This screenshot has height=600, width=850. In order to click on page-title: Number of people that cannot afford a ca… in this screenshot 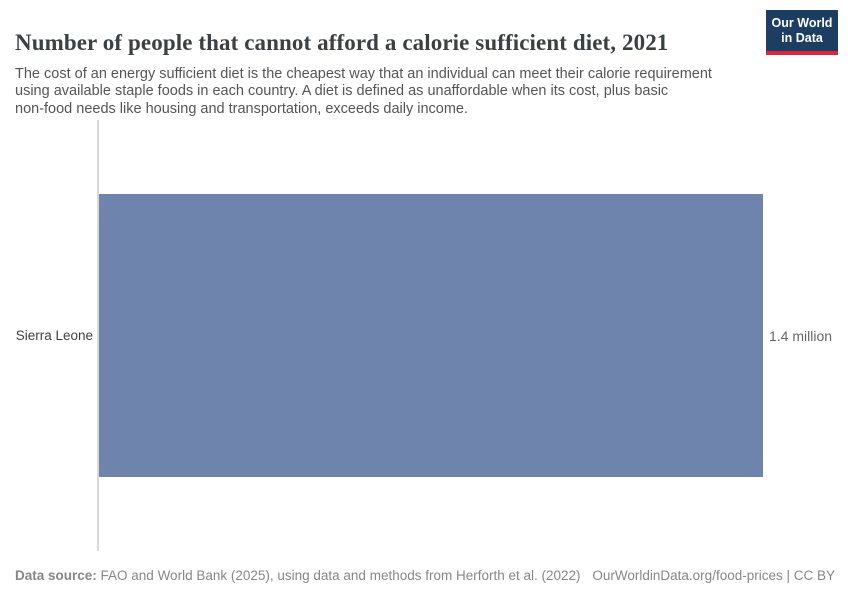, I will do `click(342, 43)`.